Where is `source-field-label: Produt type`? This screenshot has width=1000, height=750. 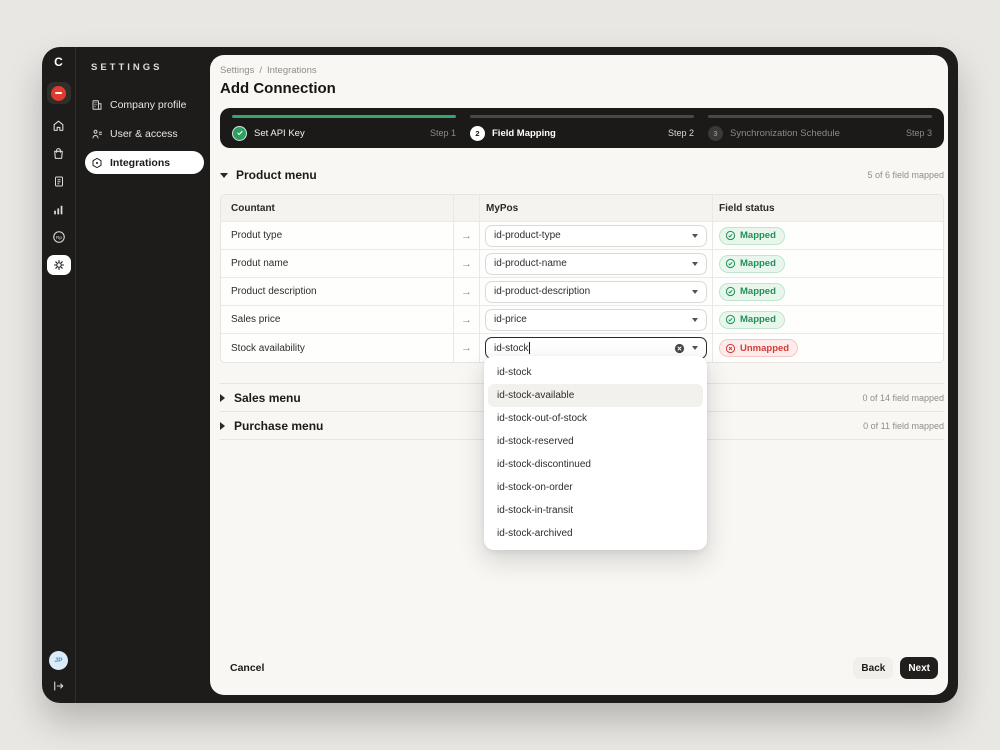
source-field-label: Produt type is located at coordinates (257, 235).